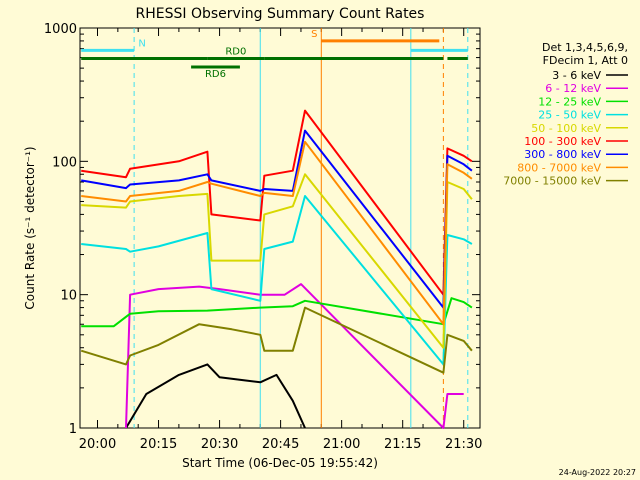  I want to click on legend-label: 50 - 100 keV, so click(566, 128).